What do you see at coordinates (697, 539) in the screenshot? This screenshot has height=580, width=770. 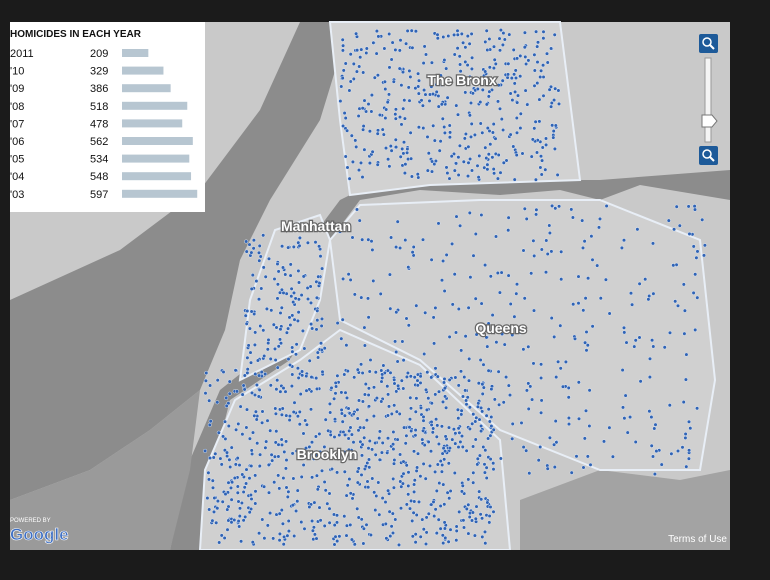 I see `terms-link: Terms of Use` at bounding box center [697, 539].